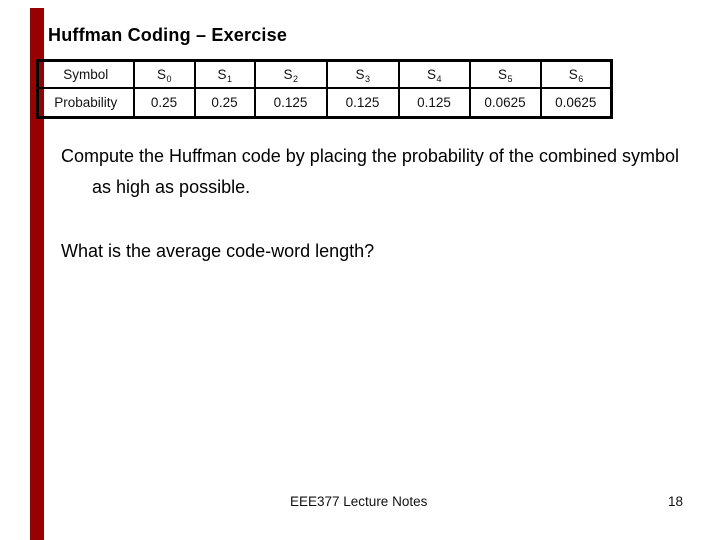 The height and width of the screenshot is (540, 720). What do you see at coordinates (37, 274) in the screenshot?
I see `left-accent-bar` at bounding box center [37, 274].